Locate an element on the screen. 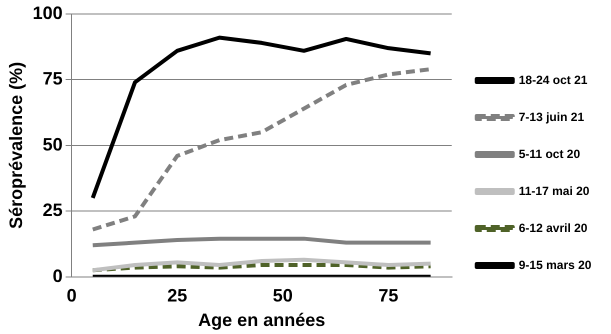 The height and width of the screenshot is (334, 611). y-tick-label: 100 is located at coordinates (47, 12).